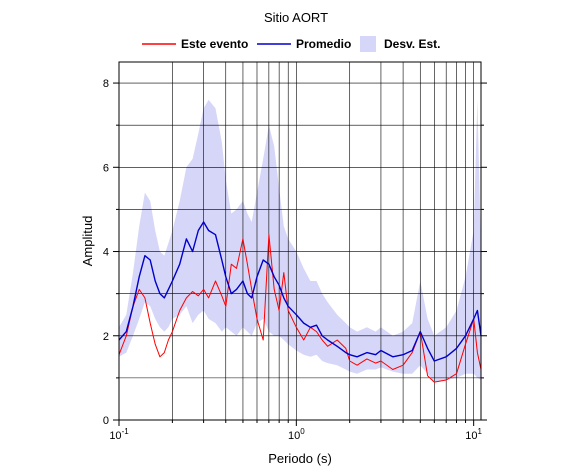  What do you see at coordinates (106, 253) in the screenshot?
I see `y-tick-label: 4` at bounding box center [106, 253].